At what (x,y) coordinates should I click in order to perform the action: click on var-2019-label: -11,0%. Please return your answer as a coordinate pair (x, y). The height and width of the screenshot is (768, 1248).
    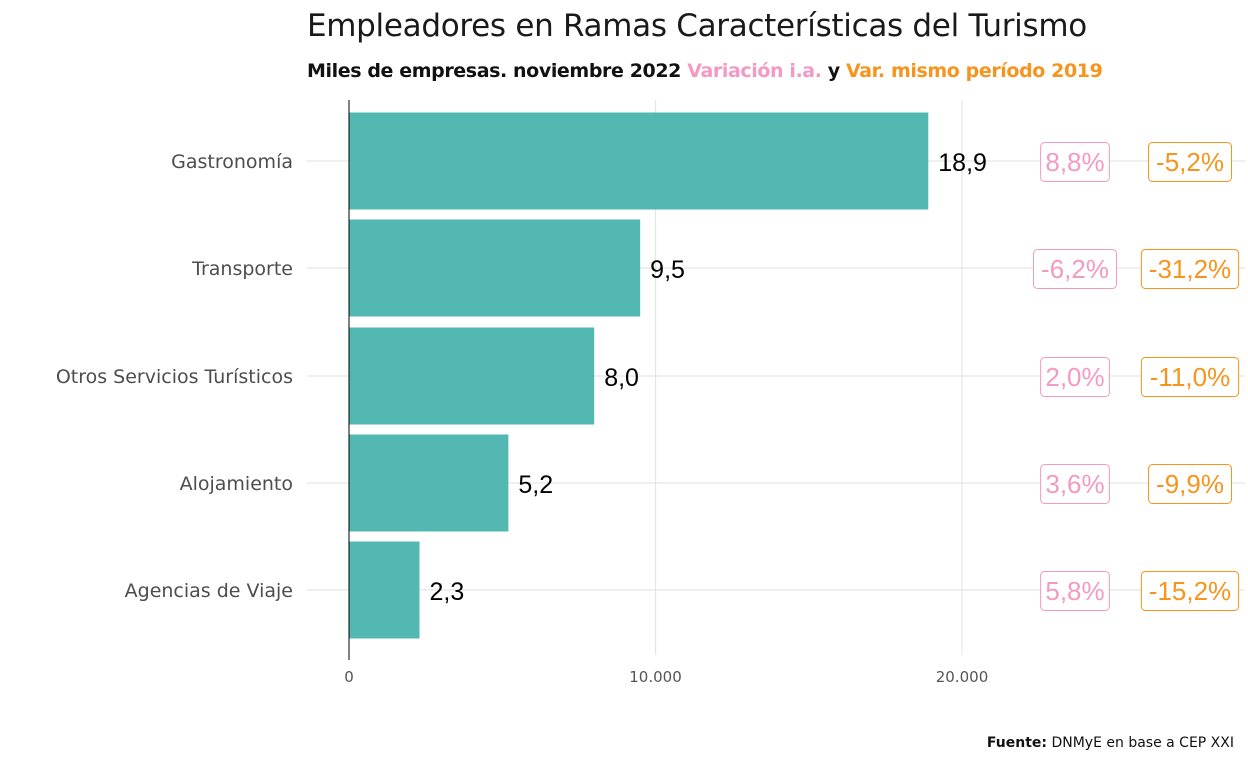
    Looking at the image, I should click on (1190, 377).